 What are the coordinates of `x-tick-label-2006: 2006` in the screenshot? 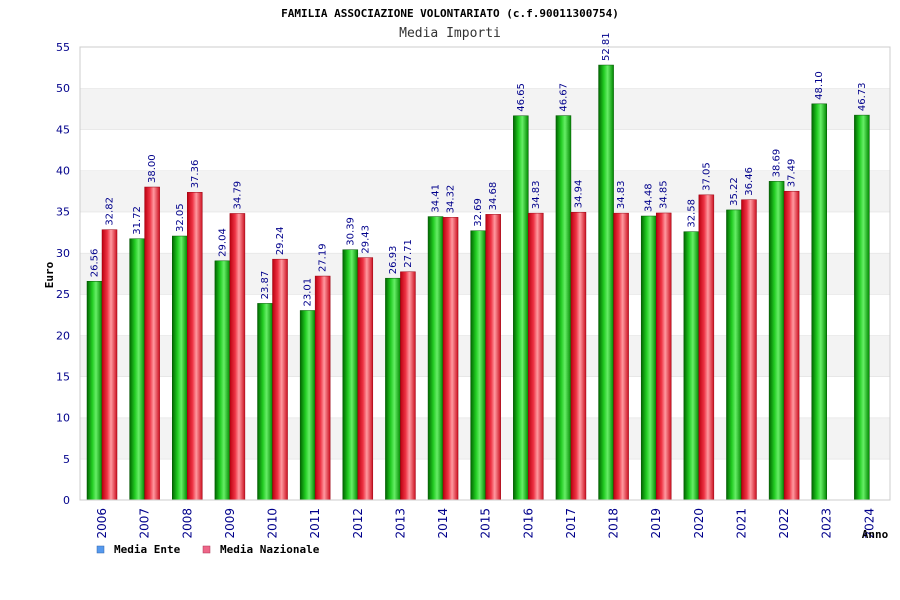 It's located at (102, 523).